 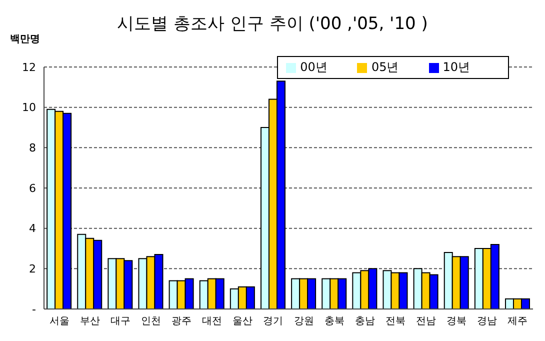 I want to click on y-tick-label: -, so click(x=34, y=309).